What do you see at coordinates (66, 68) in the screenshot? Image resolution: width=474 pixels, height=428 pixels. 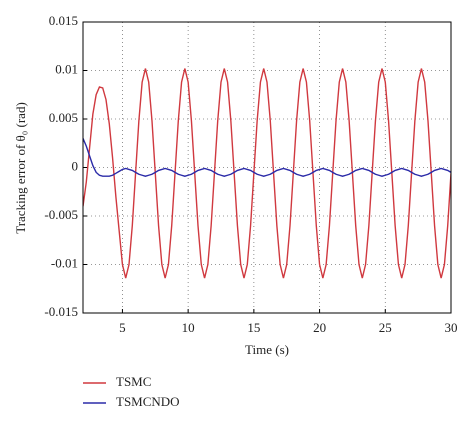 I see `y-tick-label: 0.01` at bounding box center [66, 68].